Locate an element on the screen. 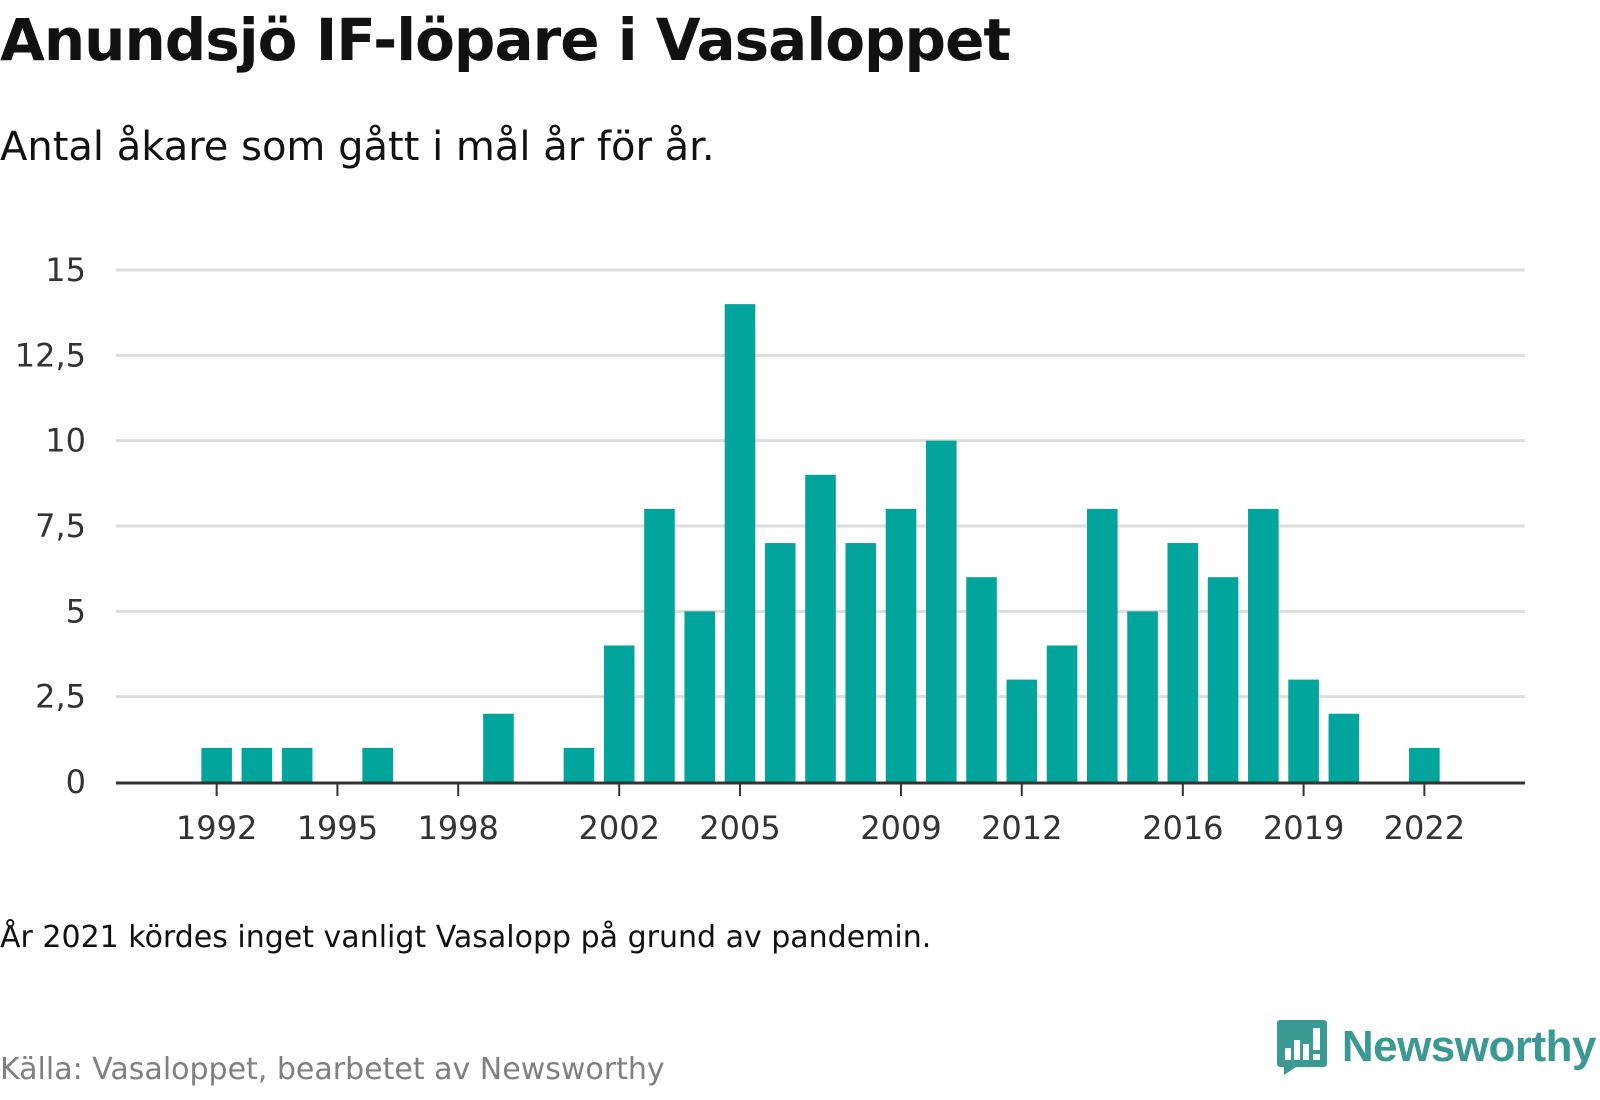 The image size is (1600, 1100). y-tick-label: 5 is located at coordinates (76, 611).